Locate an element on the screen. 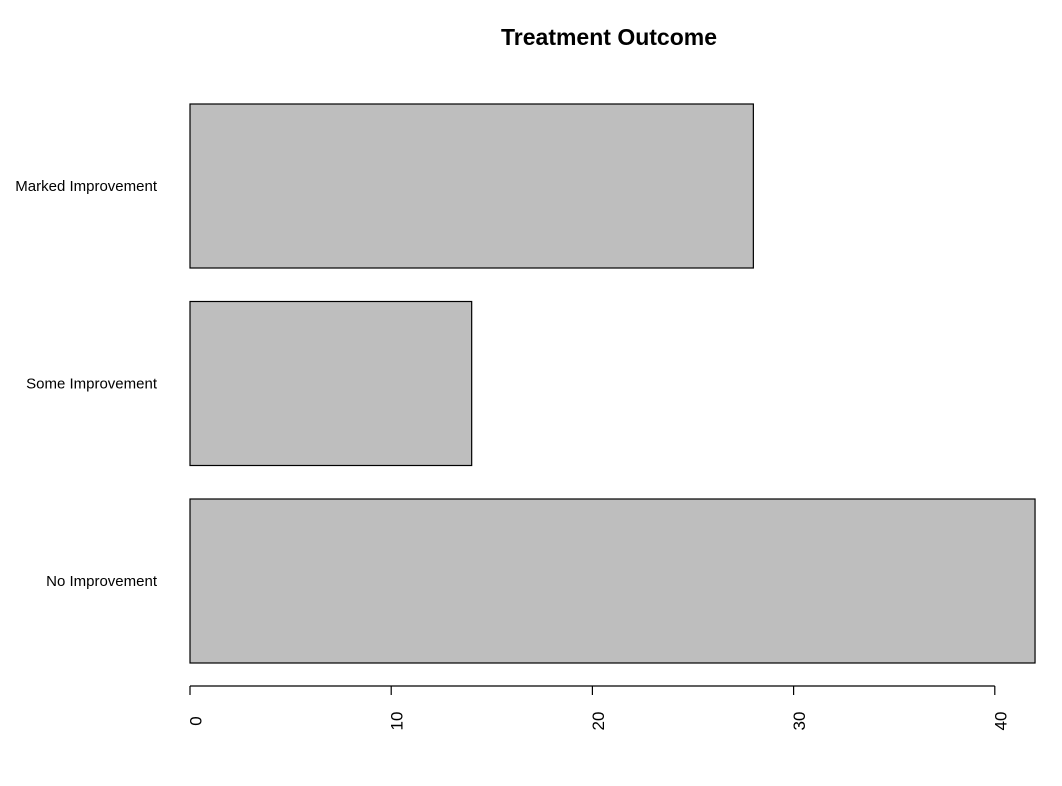 This screenshot has height=786, width=1062. x-tick-label-40: 40 is located at coordinates (1000, 721).